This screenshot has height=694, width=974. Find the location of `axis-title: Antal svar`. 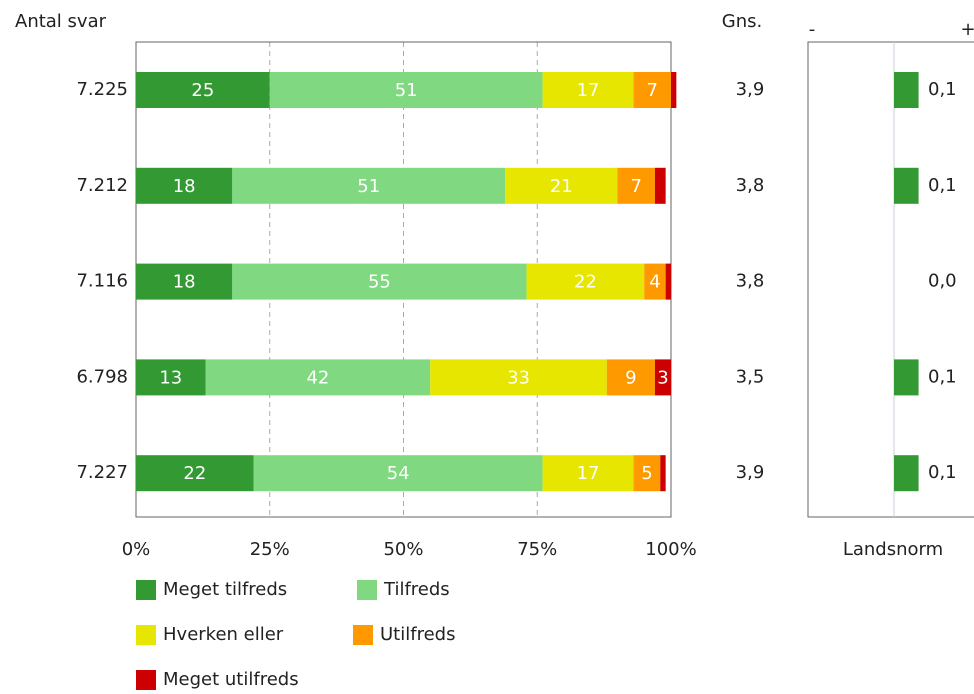

axis-title: Antal svar is located at coordinates (61, 21).